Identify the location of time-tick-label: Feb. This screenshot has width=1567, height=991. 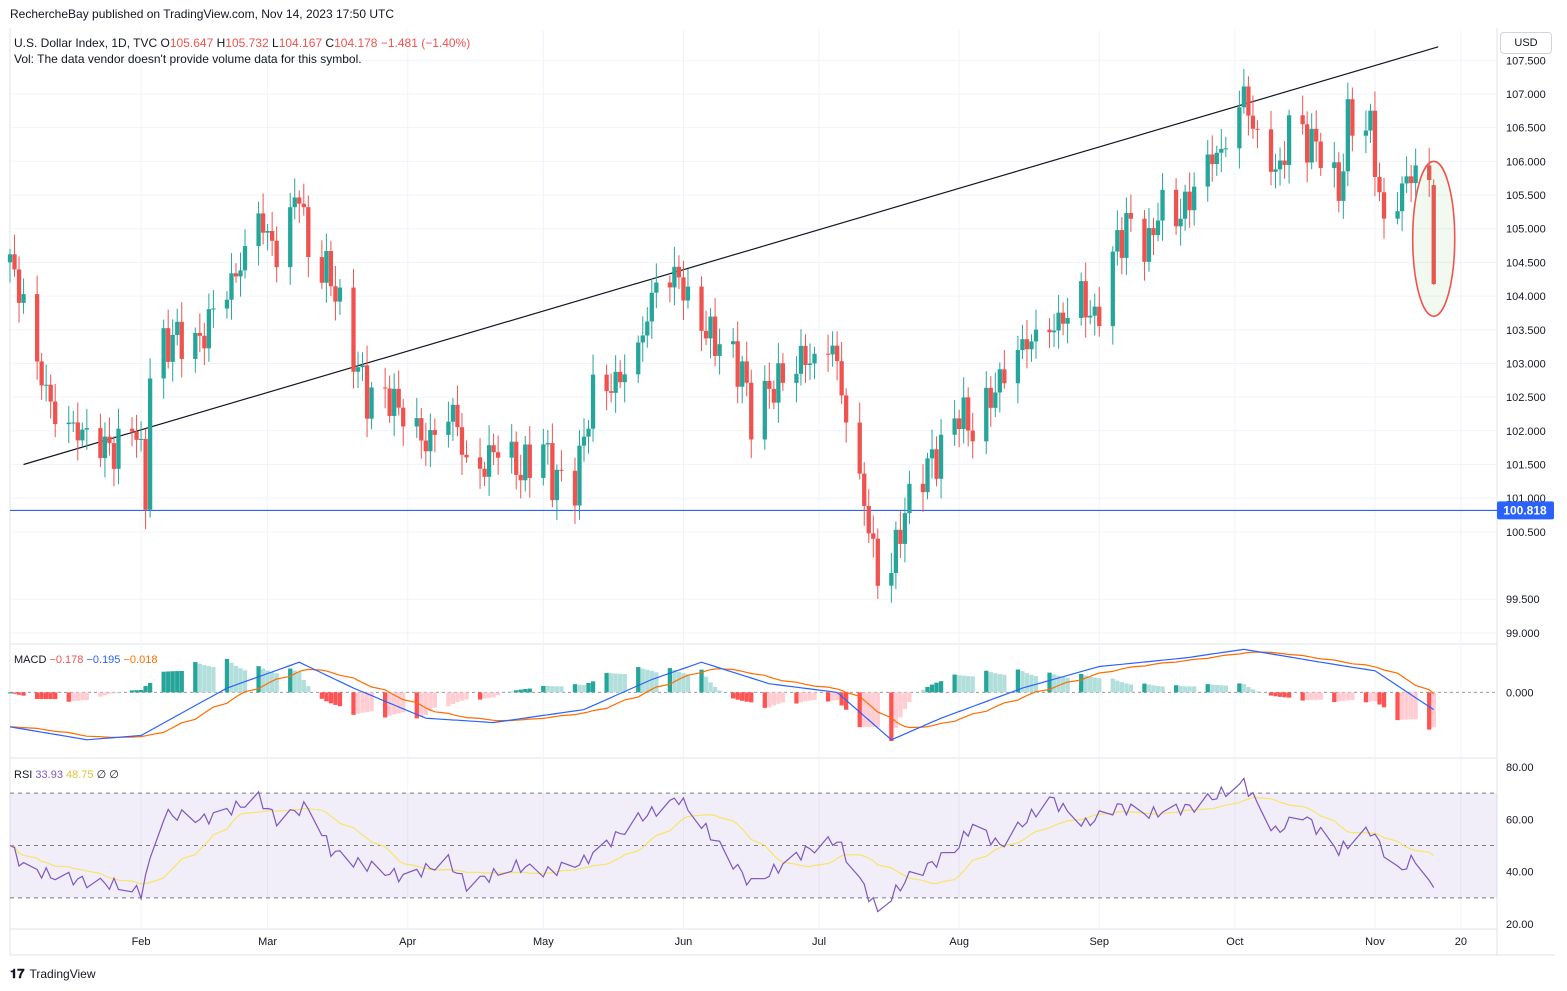
(141, 942).